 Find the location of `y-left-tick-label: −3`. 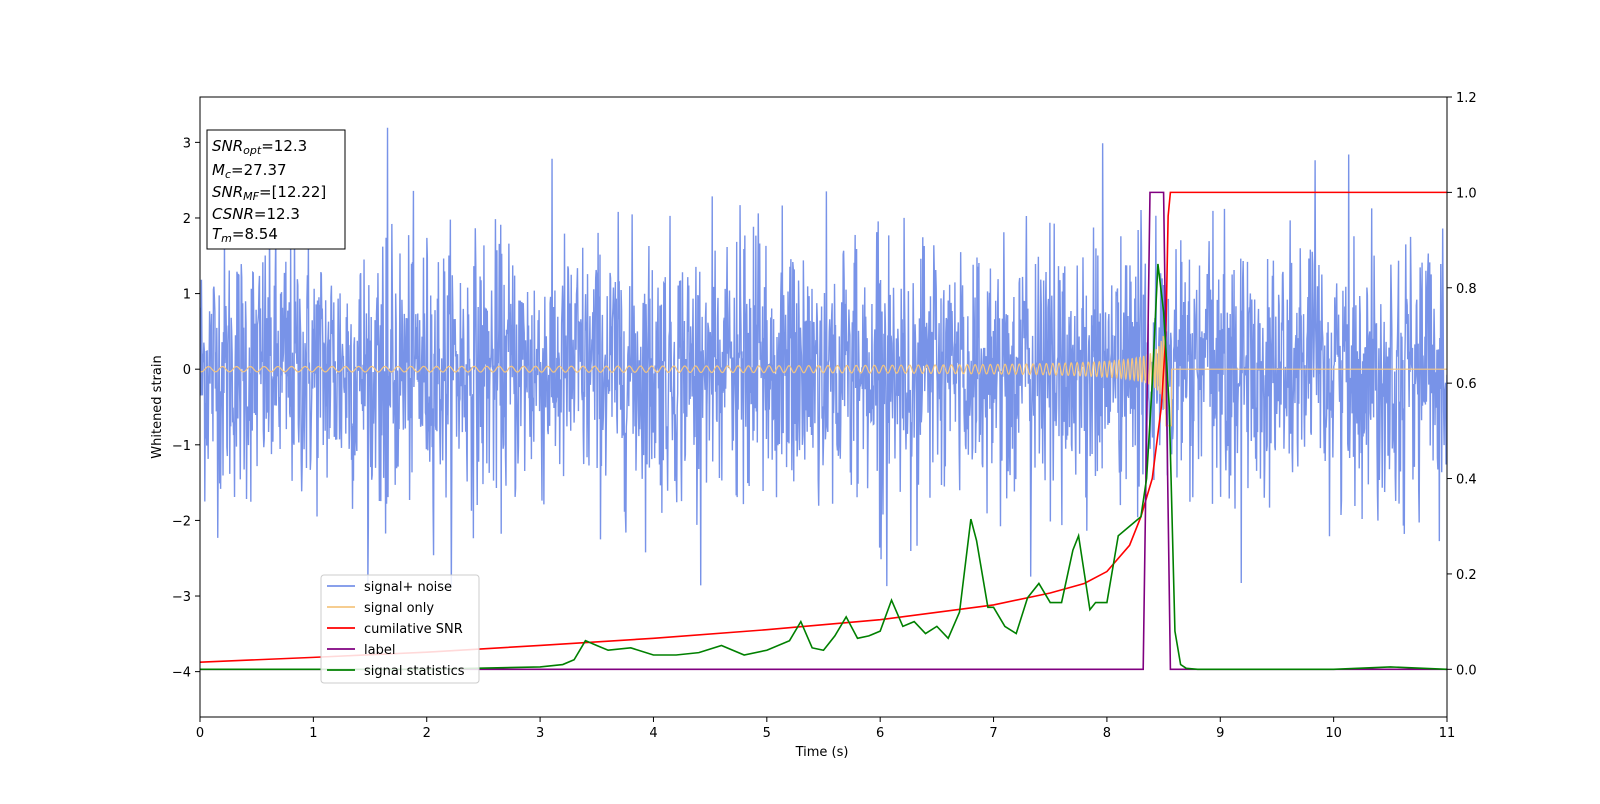

y-left-tick-label: −3 is located at coordinates (181, 597).